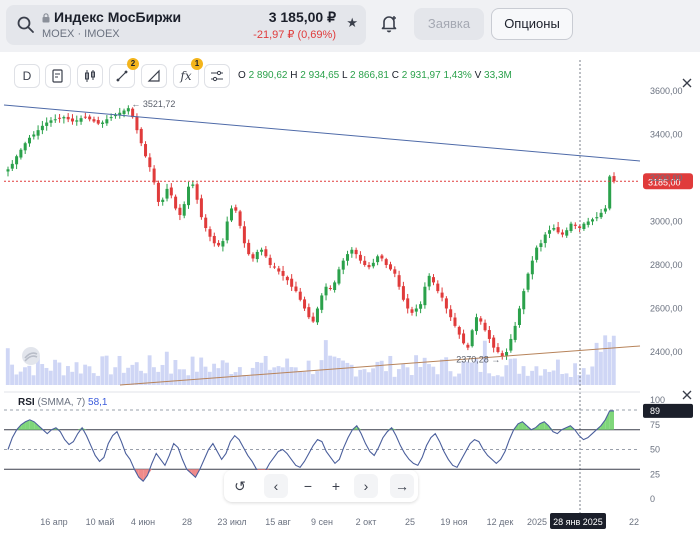 The image size is (700, 537). I want to click on ticker-change: -21,97 ₽ (0,69%), so click(294, 35).